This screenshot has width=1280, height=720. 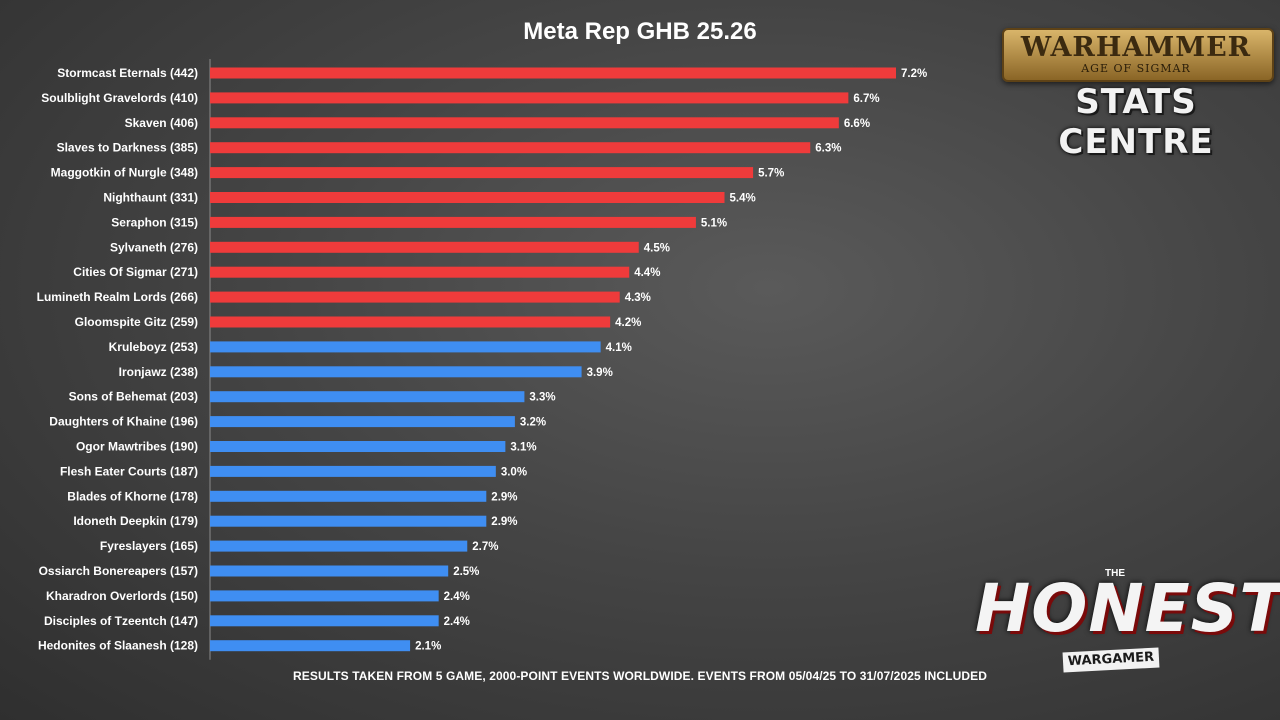 What do you see at coordinates (137, 447) in the screenshot?
I see `category-label: Ogor Mawtribes (190)` at bounding box center [137, 447].